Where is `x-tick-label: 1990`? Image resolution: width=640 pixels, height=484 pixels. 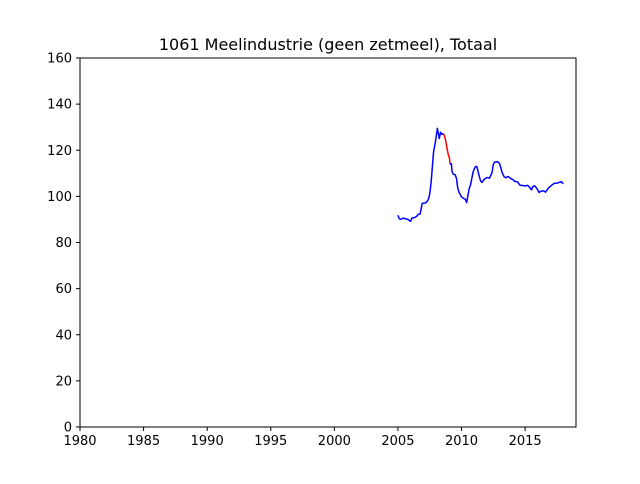 x-tick-label: 1990 is located at coordinates (207, 441).